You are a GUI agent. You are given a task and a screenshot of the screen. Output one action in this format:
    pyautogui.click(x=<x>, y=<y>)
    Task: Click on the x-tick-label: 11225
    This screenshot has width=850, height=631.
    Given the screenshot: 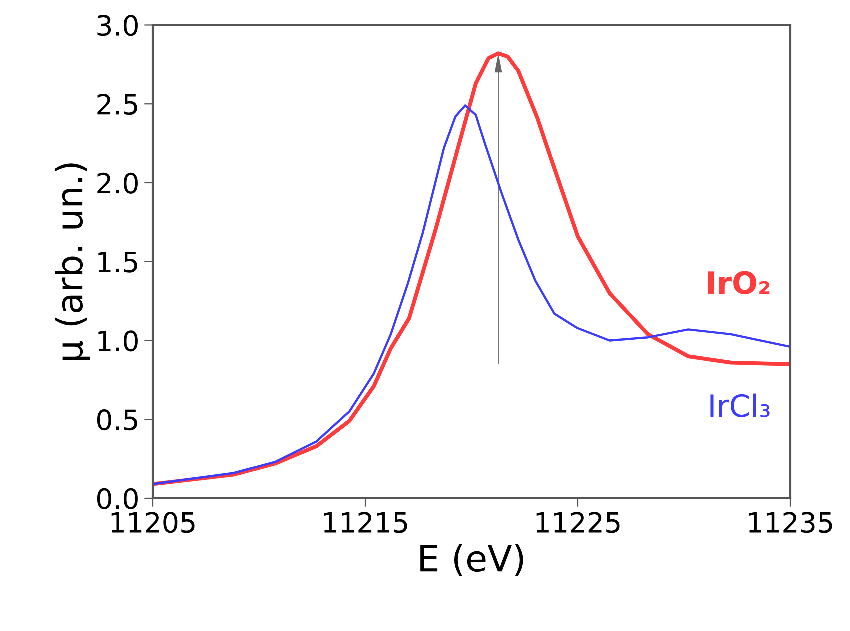 What is the action you would take?
    pyautogui.click(x=578, y=523)
    